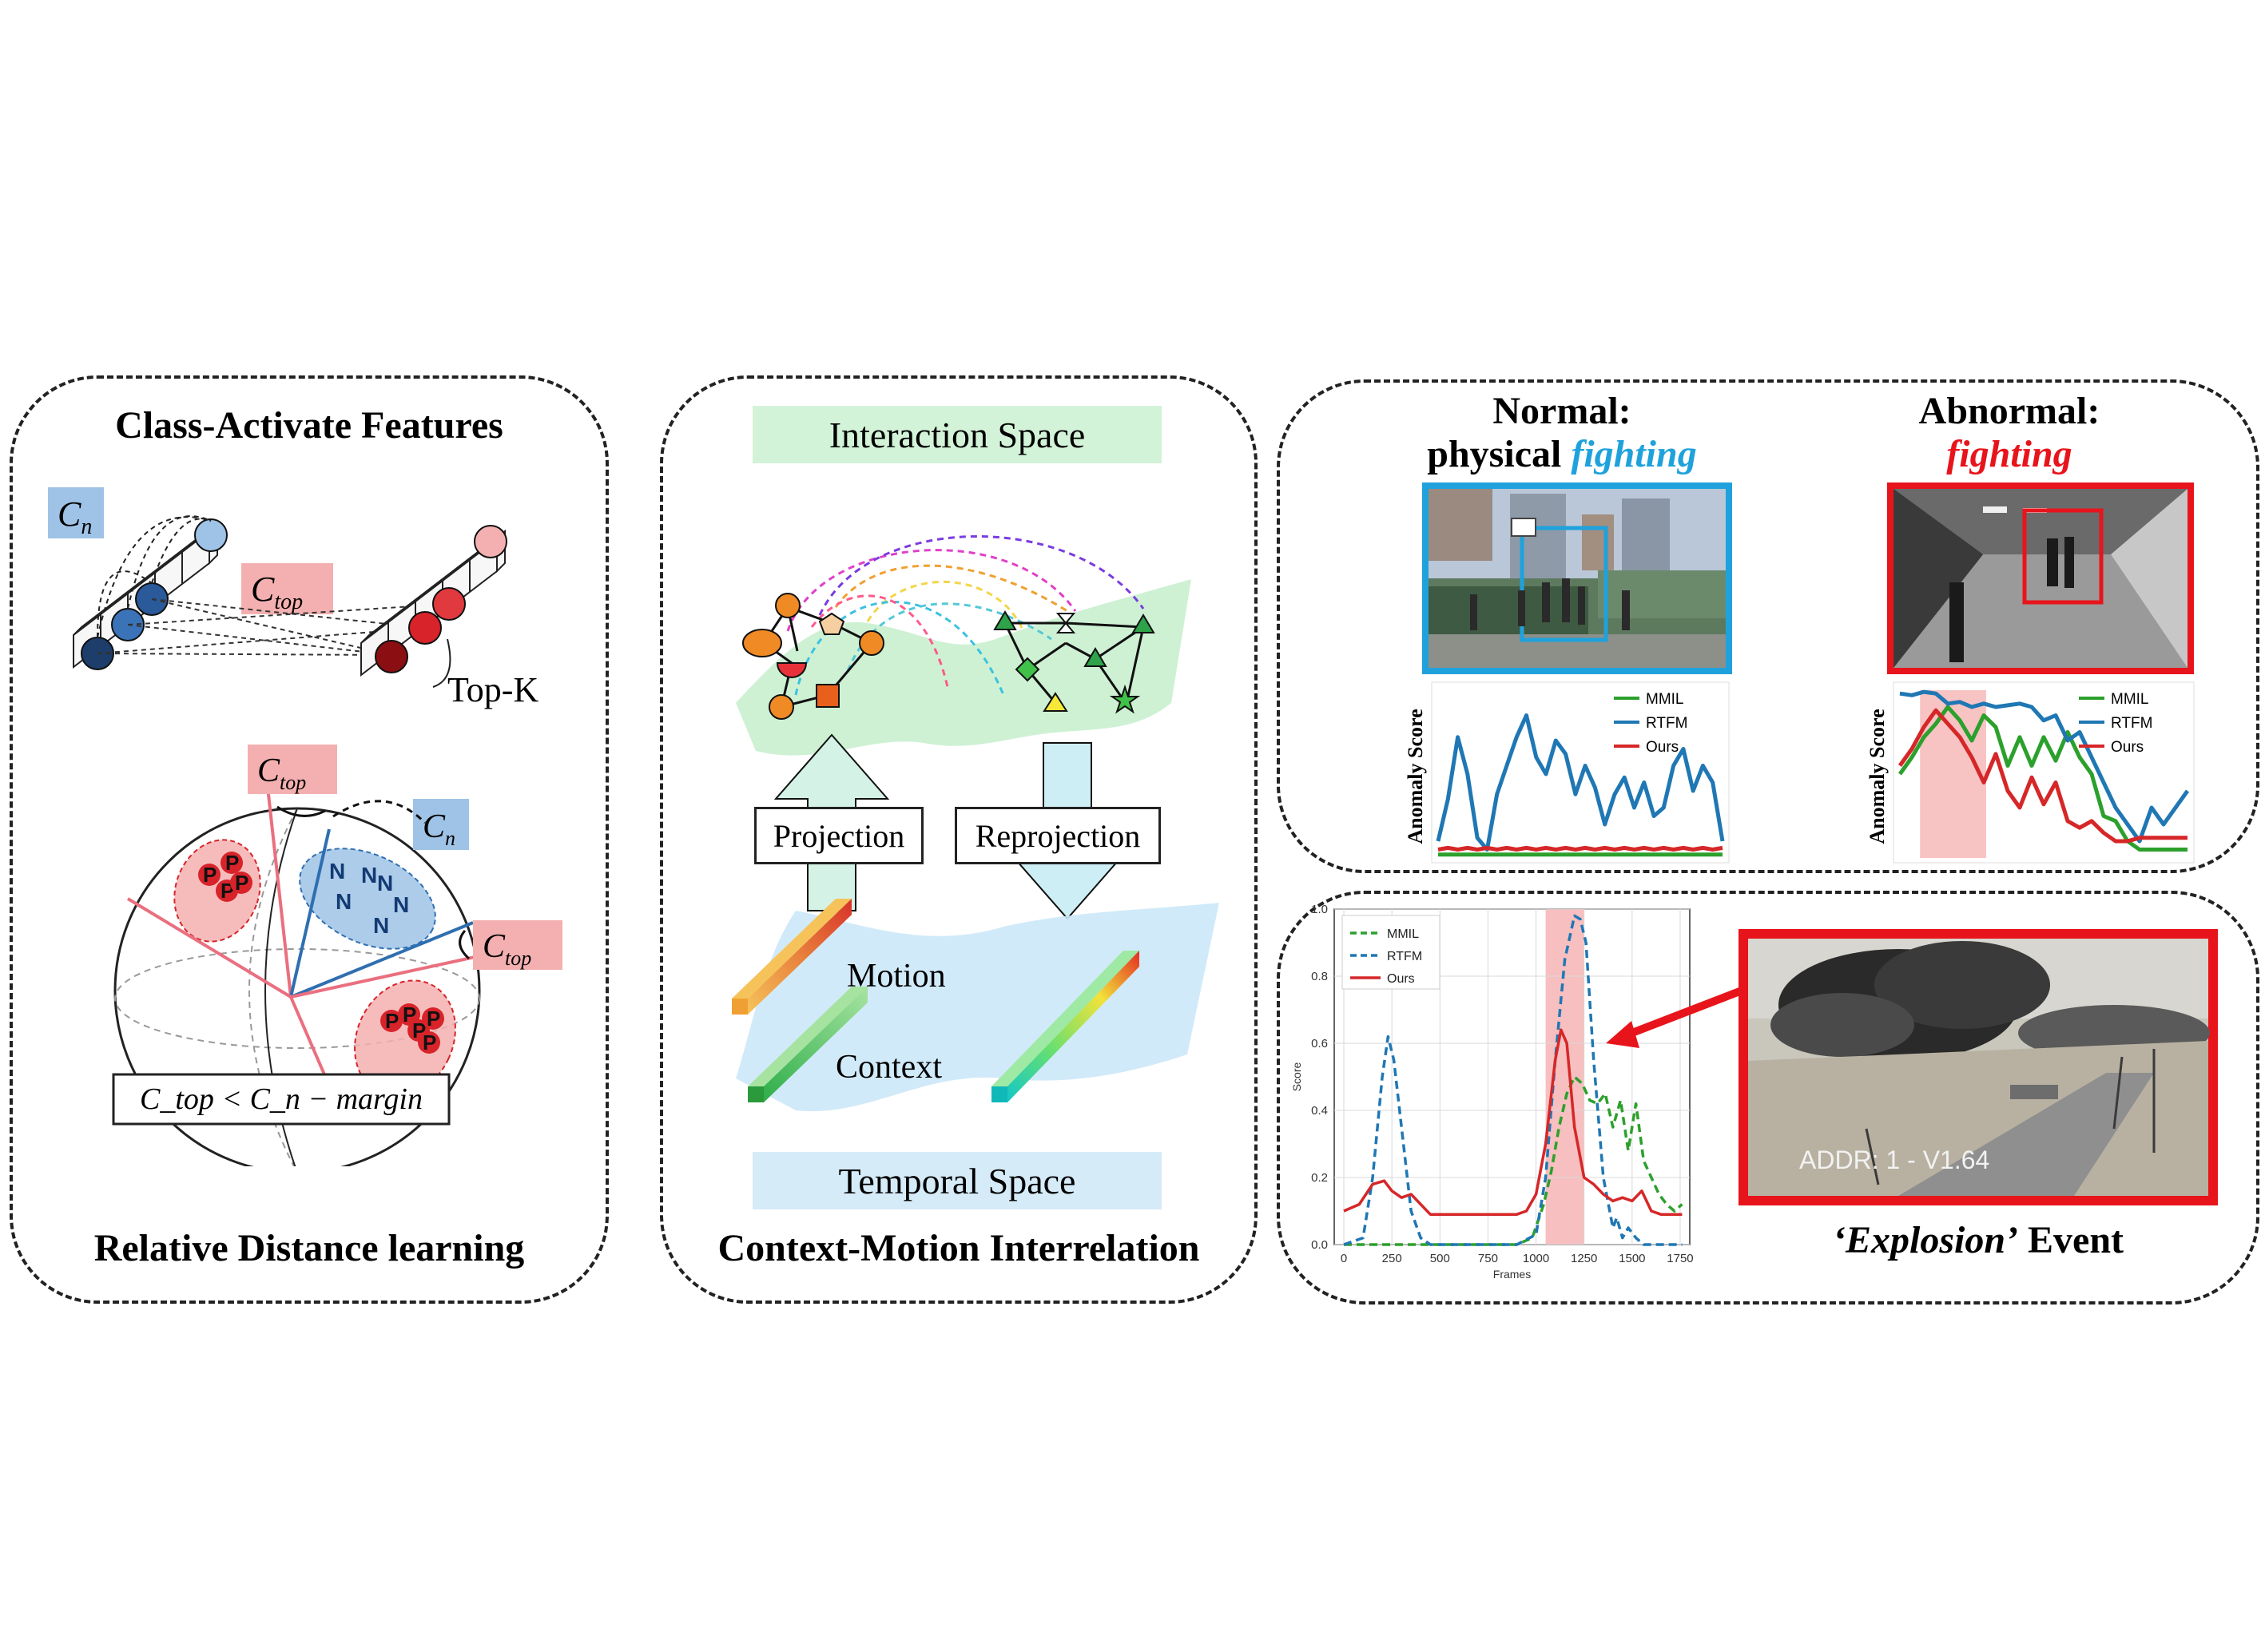  Describe the element at coordinates (896, 976) in the screenshot. I see `motion-label: Motion` at that location.